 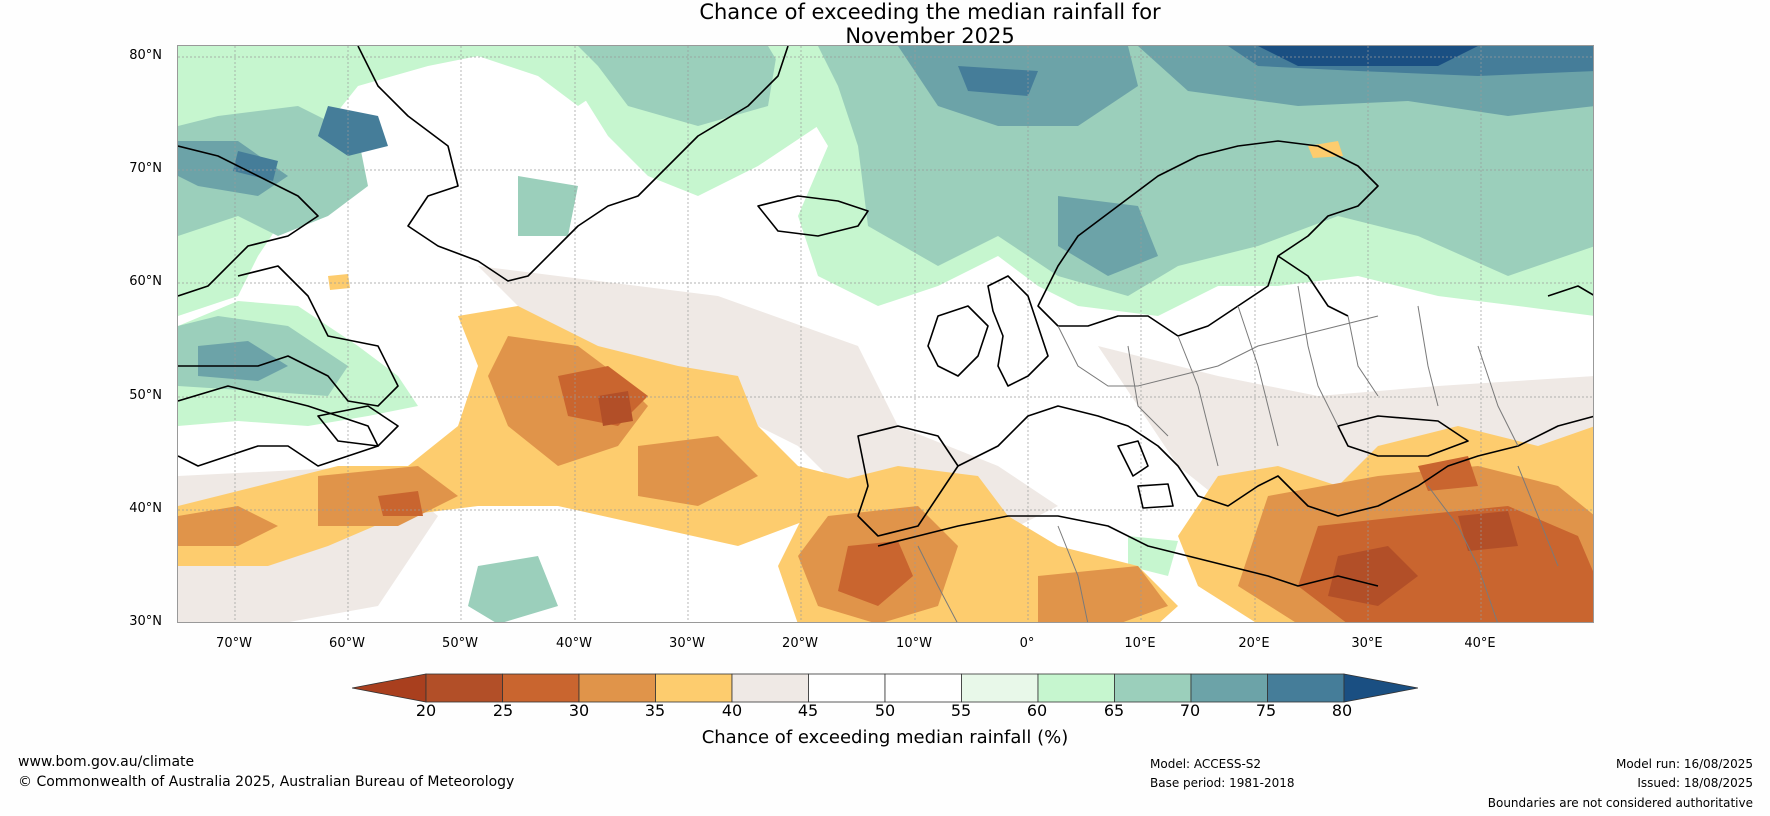 I want to click on colorbar-tick: 35, so click(x=655, y=710).